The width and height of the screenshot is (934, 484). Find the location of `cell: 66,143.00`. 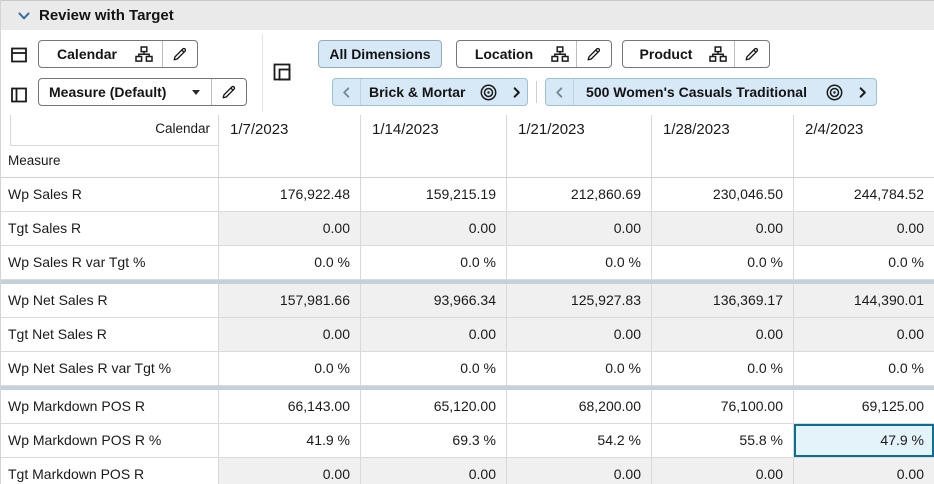

cell: 66,143.00 is located at coordinates (289, 406).